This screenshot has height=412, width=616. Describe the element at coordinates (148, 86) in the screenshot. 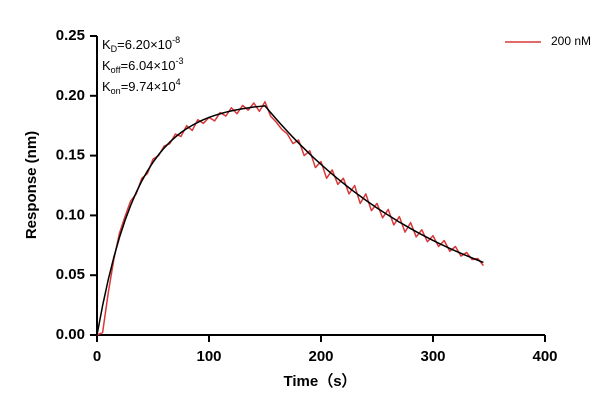

I see `value-text: =9.74×10` at that location.